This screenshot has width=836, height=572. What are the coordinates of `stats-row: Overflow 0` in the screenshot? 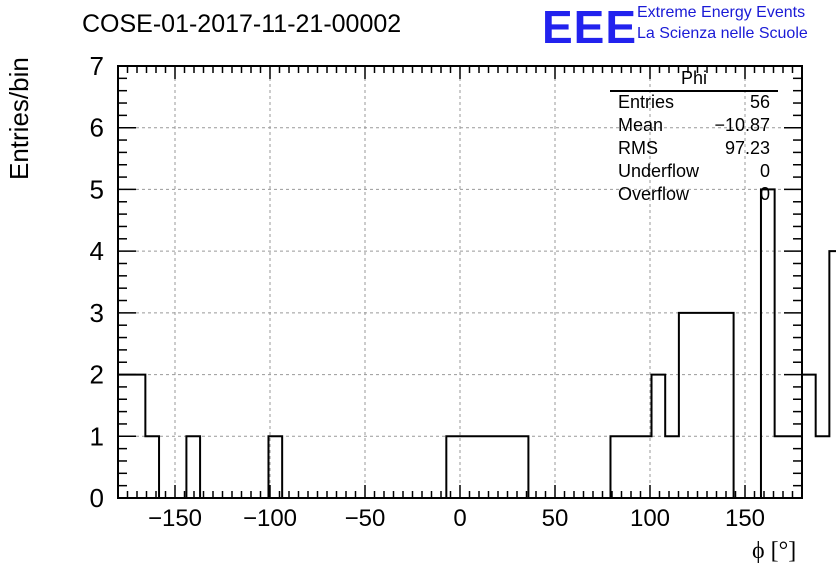 It's located at (694, 195).